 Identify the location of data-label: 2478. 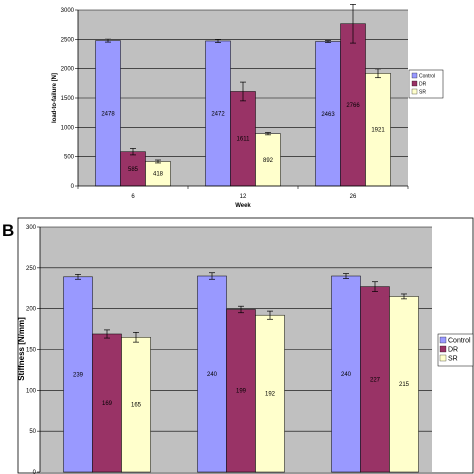
(108, 114).